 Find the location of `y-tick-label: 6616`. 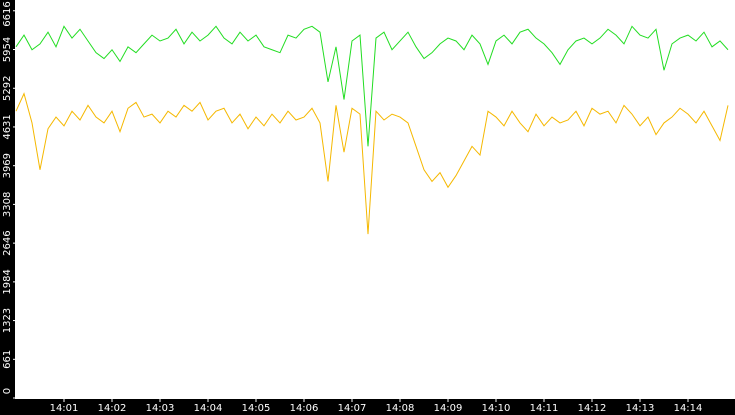

y-tick-label: 6616 is located at coordinates (7, 13).